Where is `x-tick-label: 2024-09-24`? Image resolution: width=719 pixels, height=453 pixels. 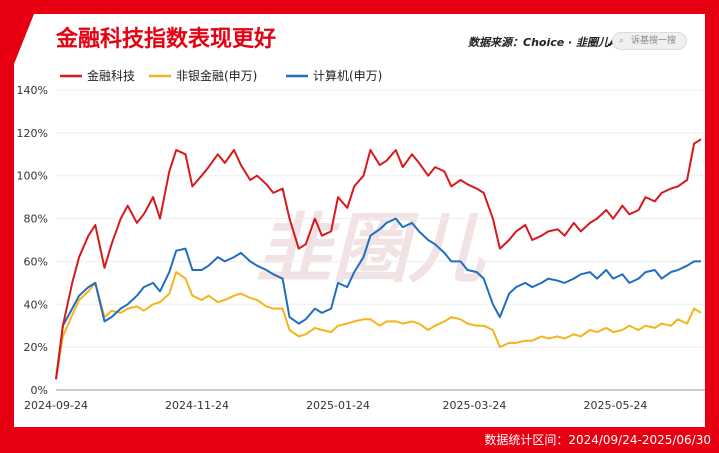 x-tick-label: 2024-09-24 is located at coordinates (56, 405).